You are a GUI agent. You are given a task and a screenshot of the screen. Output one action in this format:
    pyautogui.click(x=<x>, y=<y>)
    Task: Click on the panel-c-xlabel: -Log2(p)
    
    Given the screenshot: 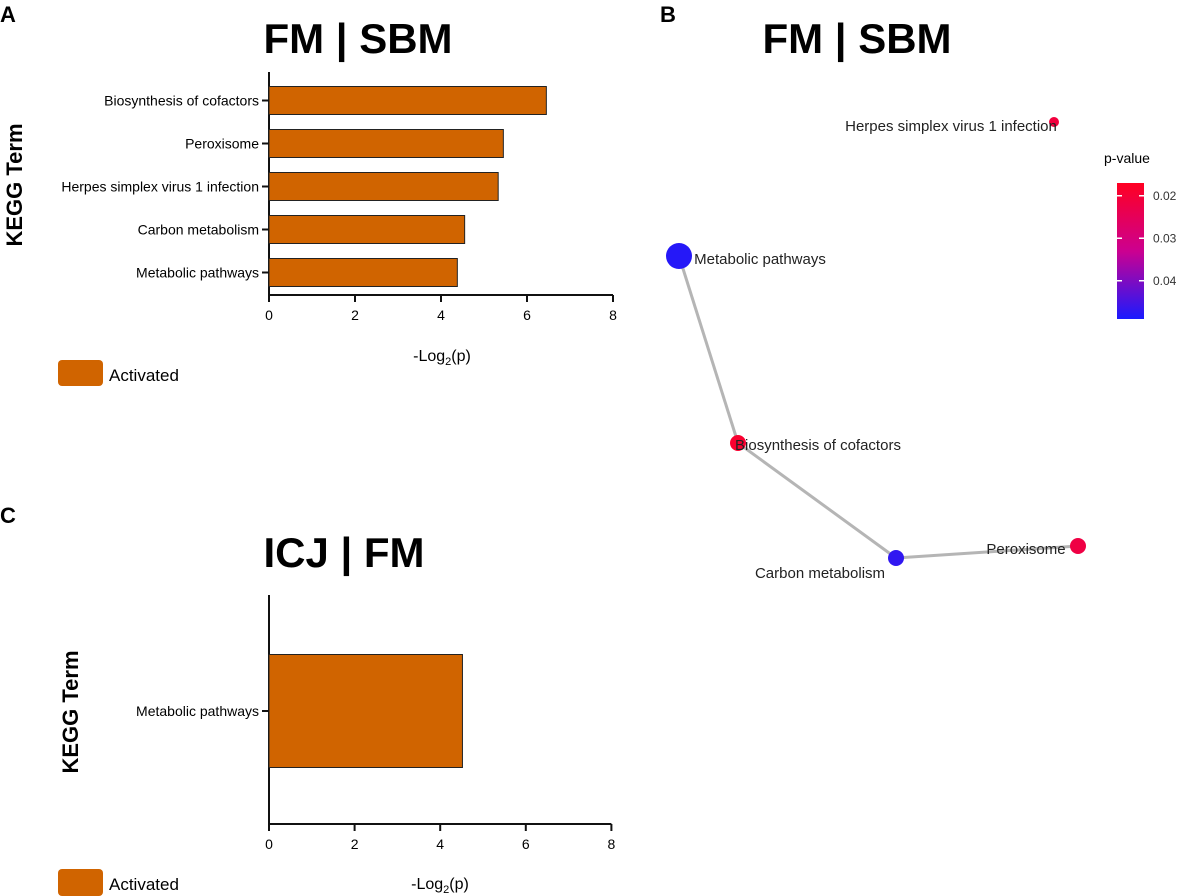 What is the action you would take?
    pyautogui.click(x=440, y=886)
    